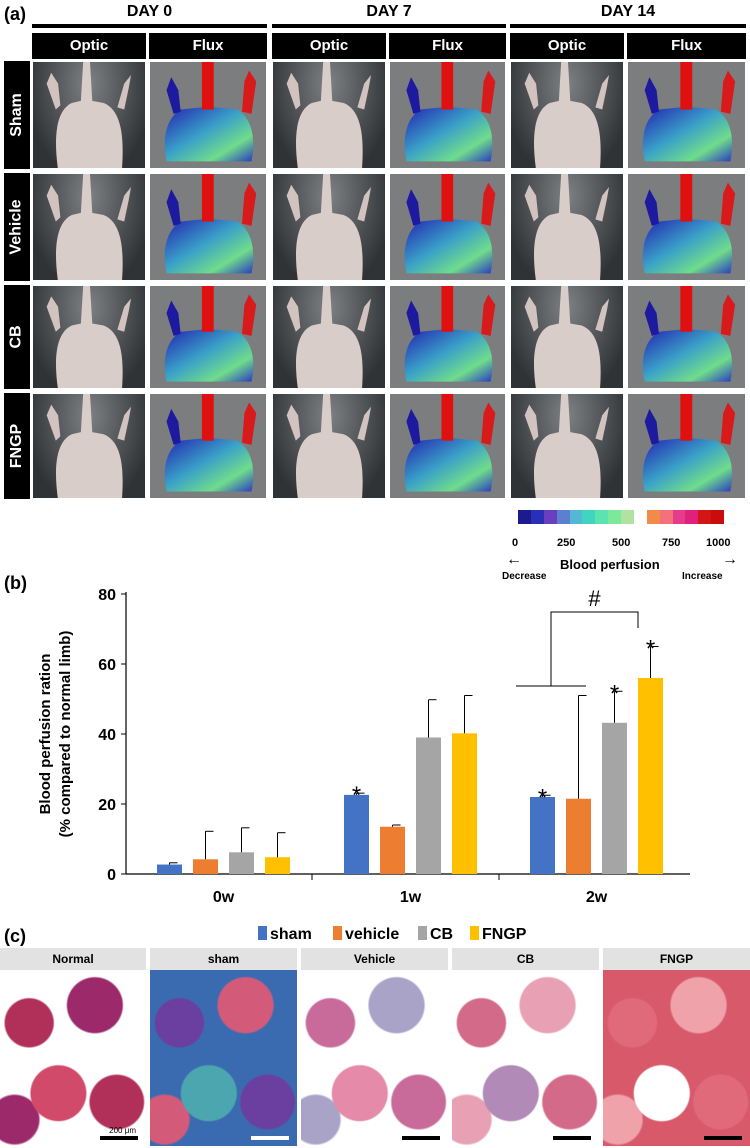 This screenshot has height=1148, width=750. I want to click on histology-panel-cb: CB, so click(525, 1047).